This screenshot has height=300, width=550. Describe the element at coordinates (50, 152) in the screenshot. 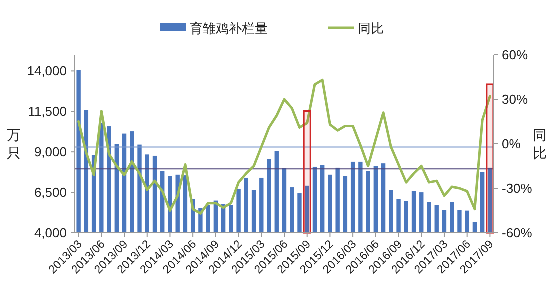

I see `y-tick-label: 9,000` at that location.